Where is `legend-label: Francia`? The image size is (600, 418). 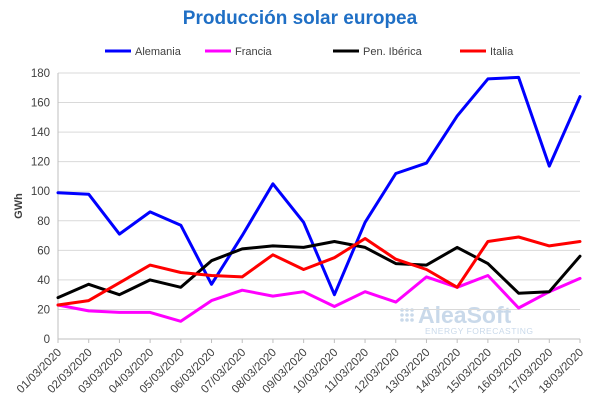 legend-label: Francia is located at coordinates (254, 52).